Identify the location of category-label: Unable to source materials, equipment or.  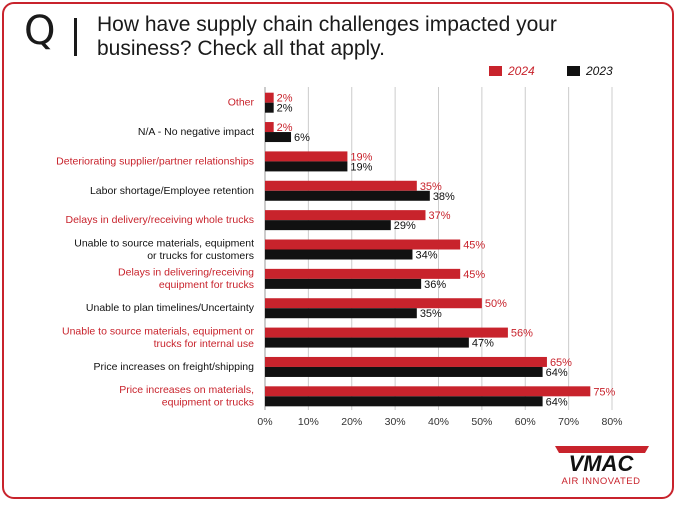
(158, 331).